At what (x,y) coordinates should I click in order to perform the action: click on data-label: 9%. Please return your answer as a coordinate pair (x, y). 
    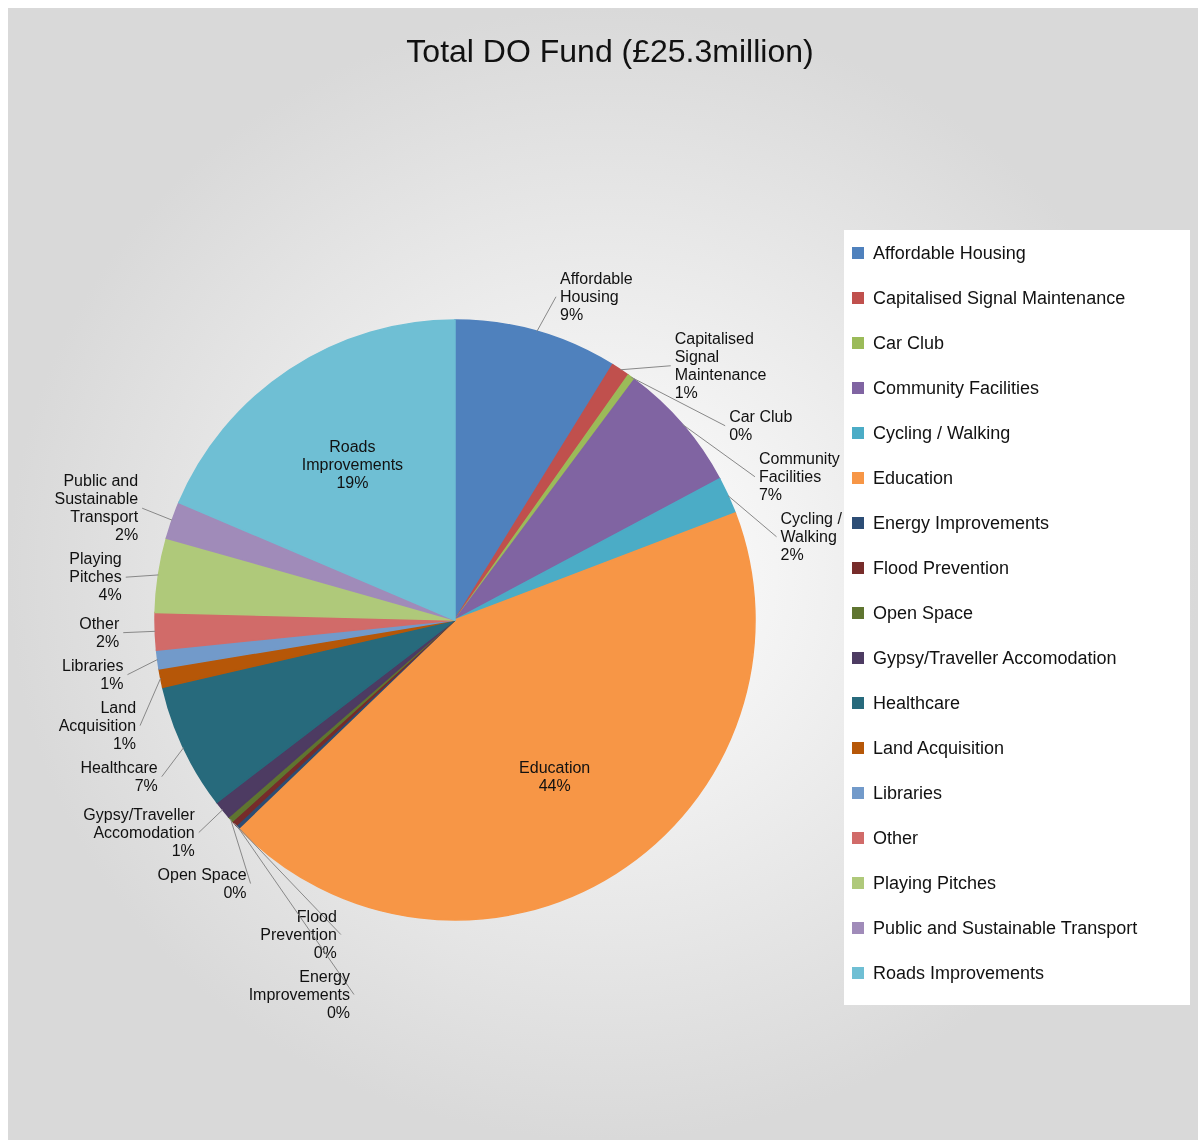
    Looking at the image, I should click on (572, 314).